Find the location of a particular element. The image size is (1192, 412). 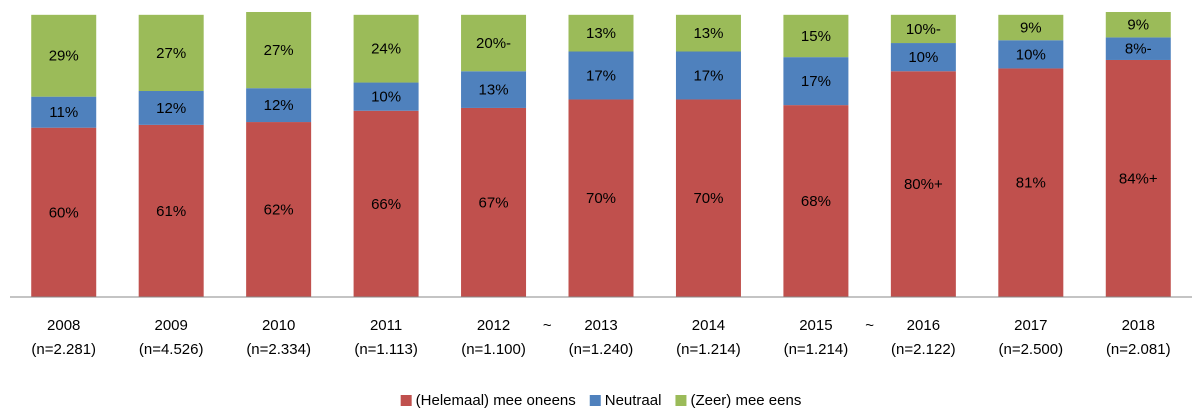

value-label: 15% is located at coordinates (816, 36).